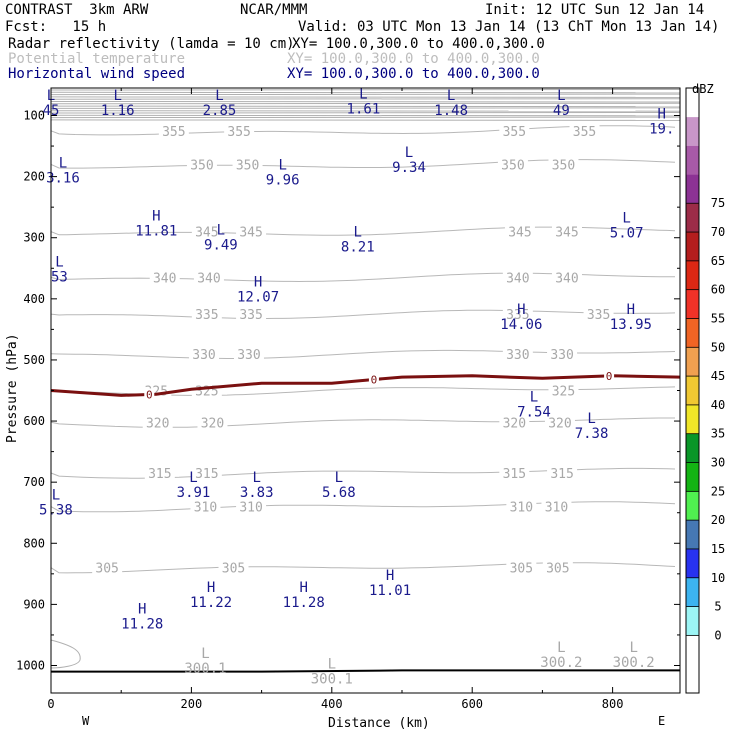  Describe the element at coordinates (12, 388) in the screenshot. I see `y-axis-label: Pressure (hPa)` at that location.